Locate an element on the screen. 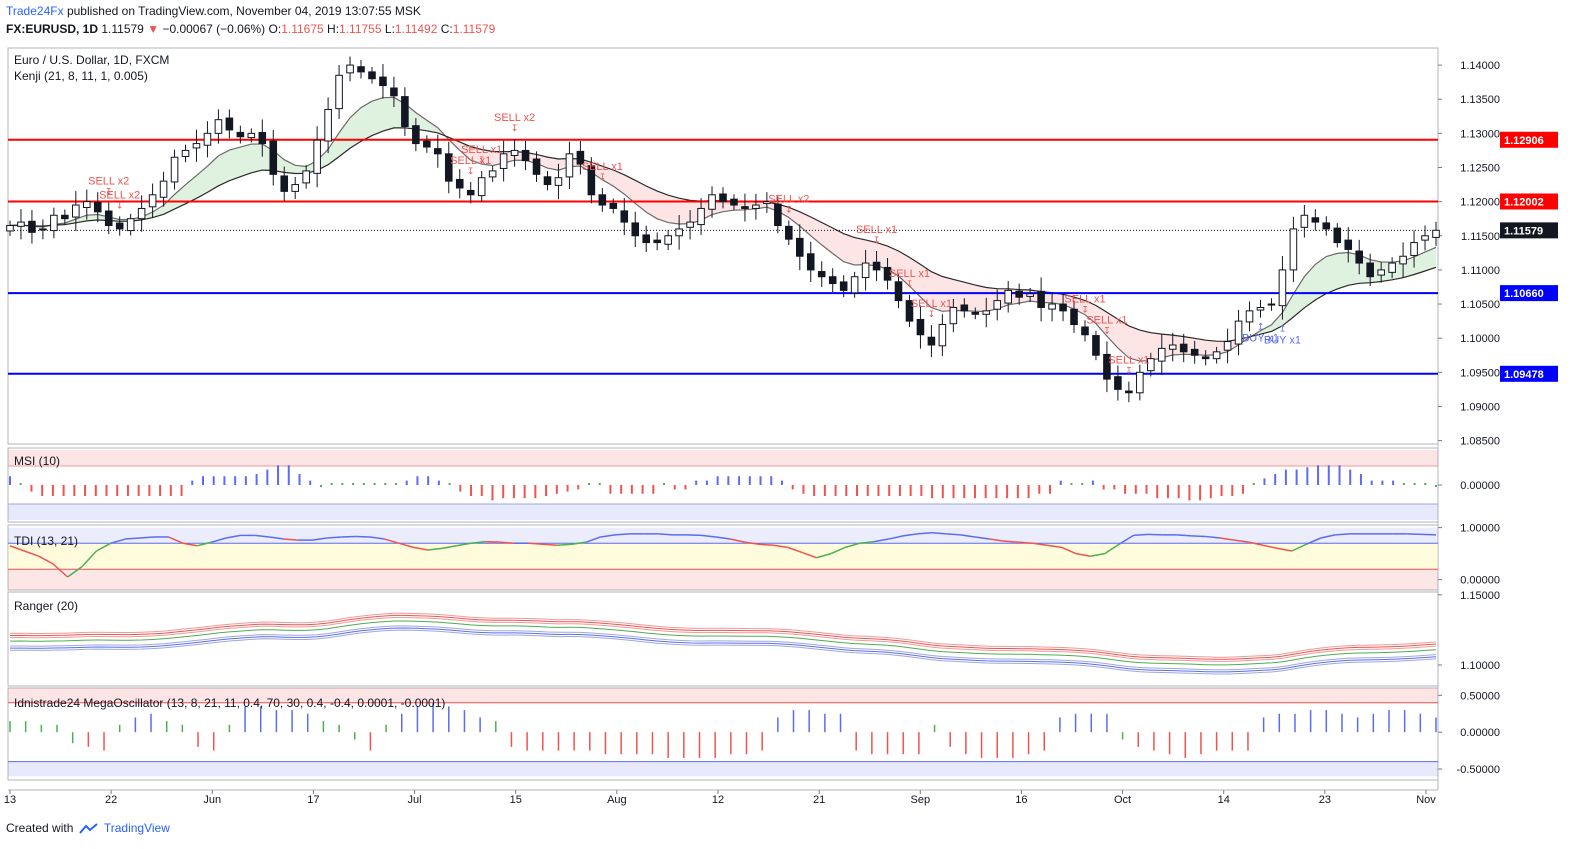 Image resolution: width=1572 pixels, height=849 pixels. tradingview-logo-icon is located at coordinates (88, 828).